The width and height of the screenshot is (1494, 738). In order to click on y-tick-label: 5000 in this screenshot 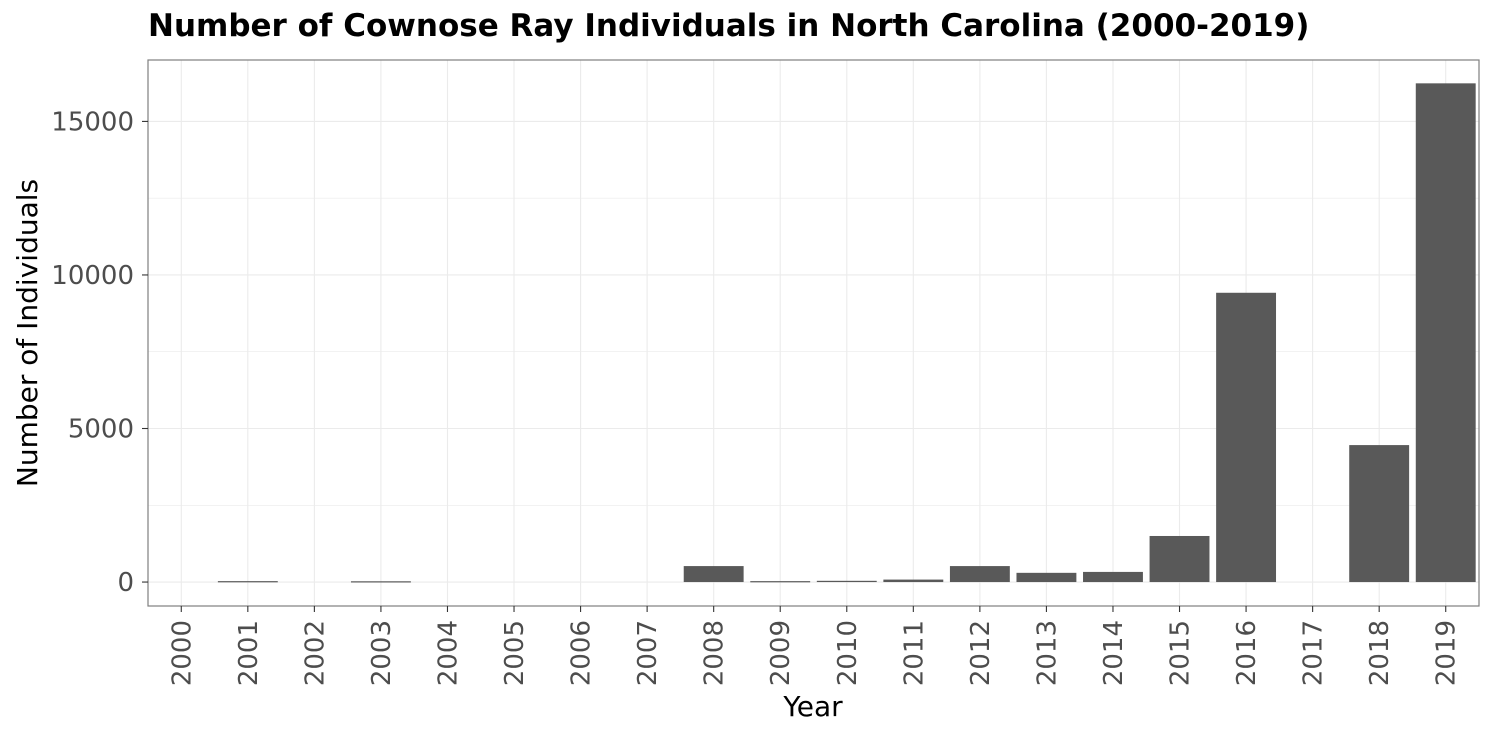, I will do `click(101, 430)`.